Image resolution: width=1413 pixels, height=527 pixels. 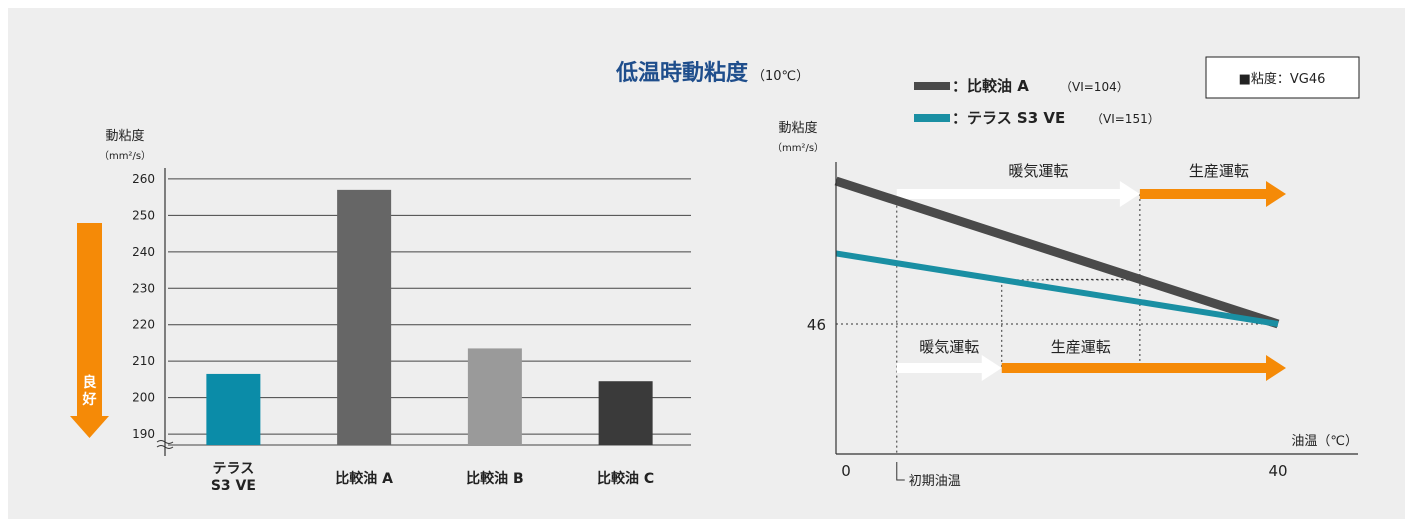 I want to click on lower-production-label: 生産運転, so click(x=1081, y=347).